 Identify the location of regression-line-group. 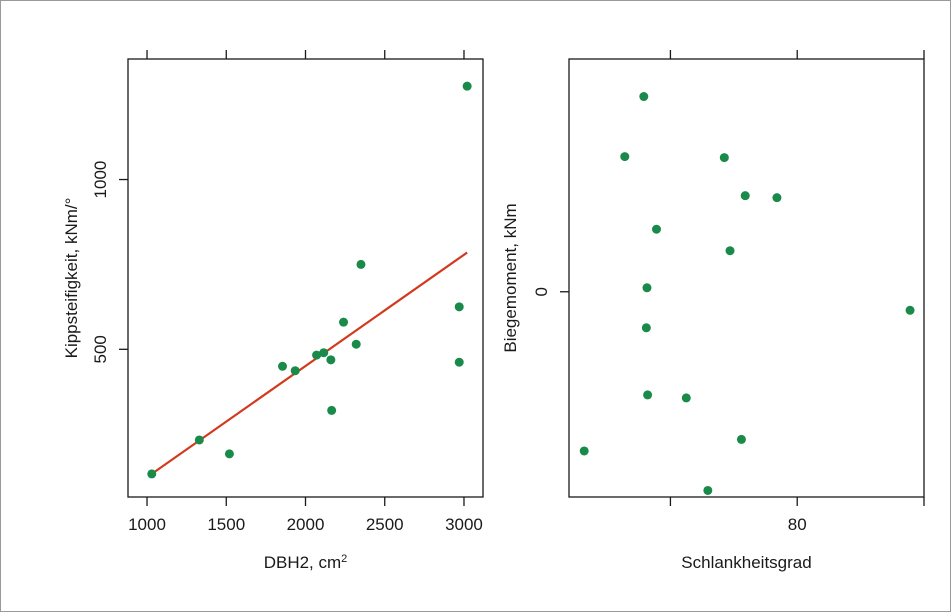
(309, 363).